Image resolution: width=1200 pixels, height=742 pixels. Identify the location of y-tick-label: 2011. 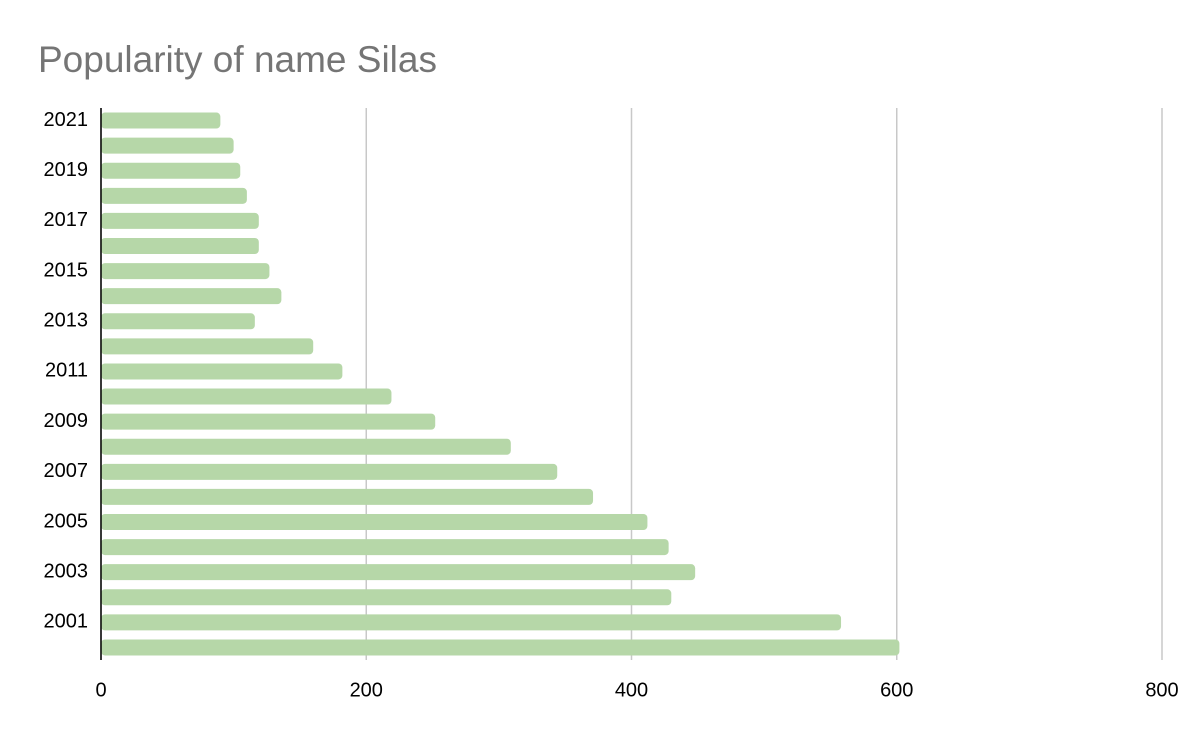
(66, 371).